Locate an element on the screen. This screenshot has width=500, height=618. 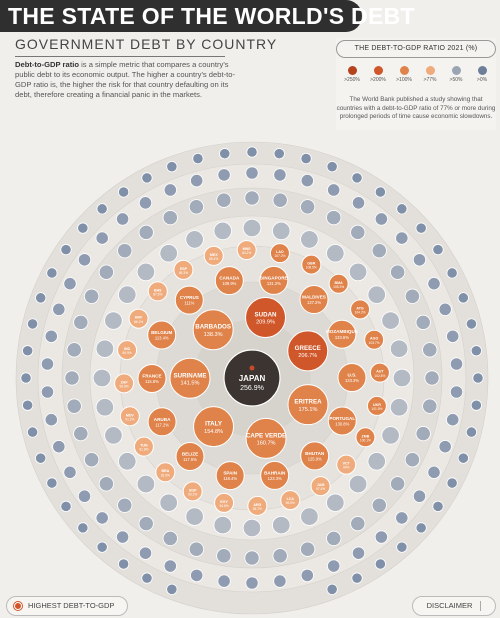
country-label: AUT is located at coordinates (380, 372).